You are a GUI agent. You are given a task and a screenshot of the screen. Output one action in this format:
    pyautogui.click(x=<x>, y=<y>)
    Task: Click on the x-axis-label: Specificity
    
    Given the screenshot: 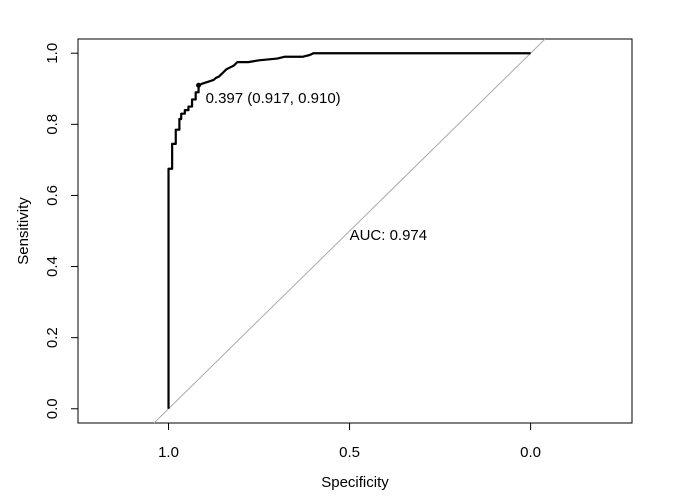 What is the action you would take?
    pyautogui.click(x=355, y=482)
    